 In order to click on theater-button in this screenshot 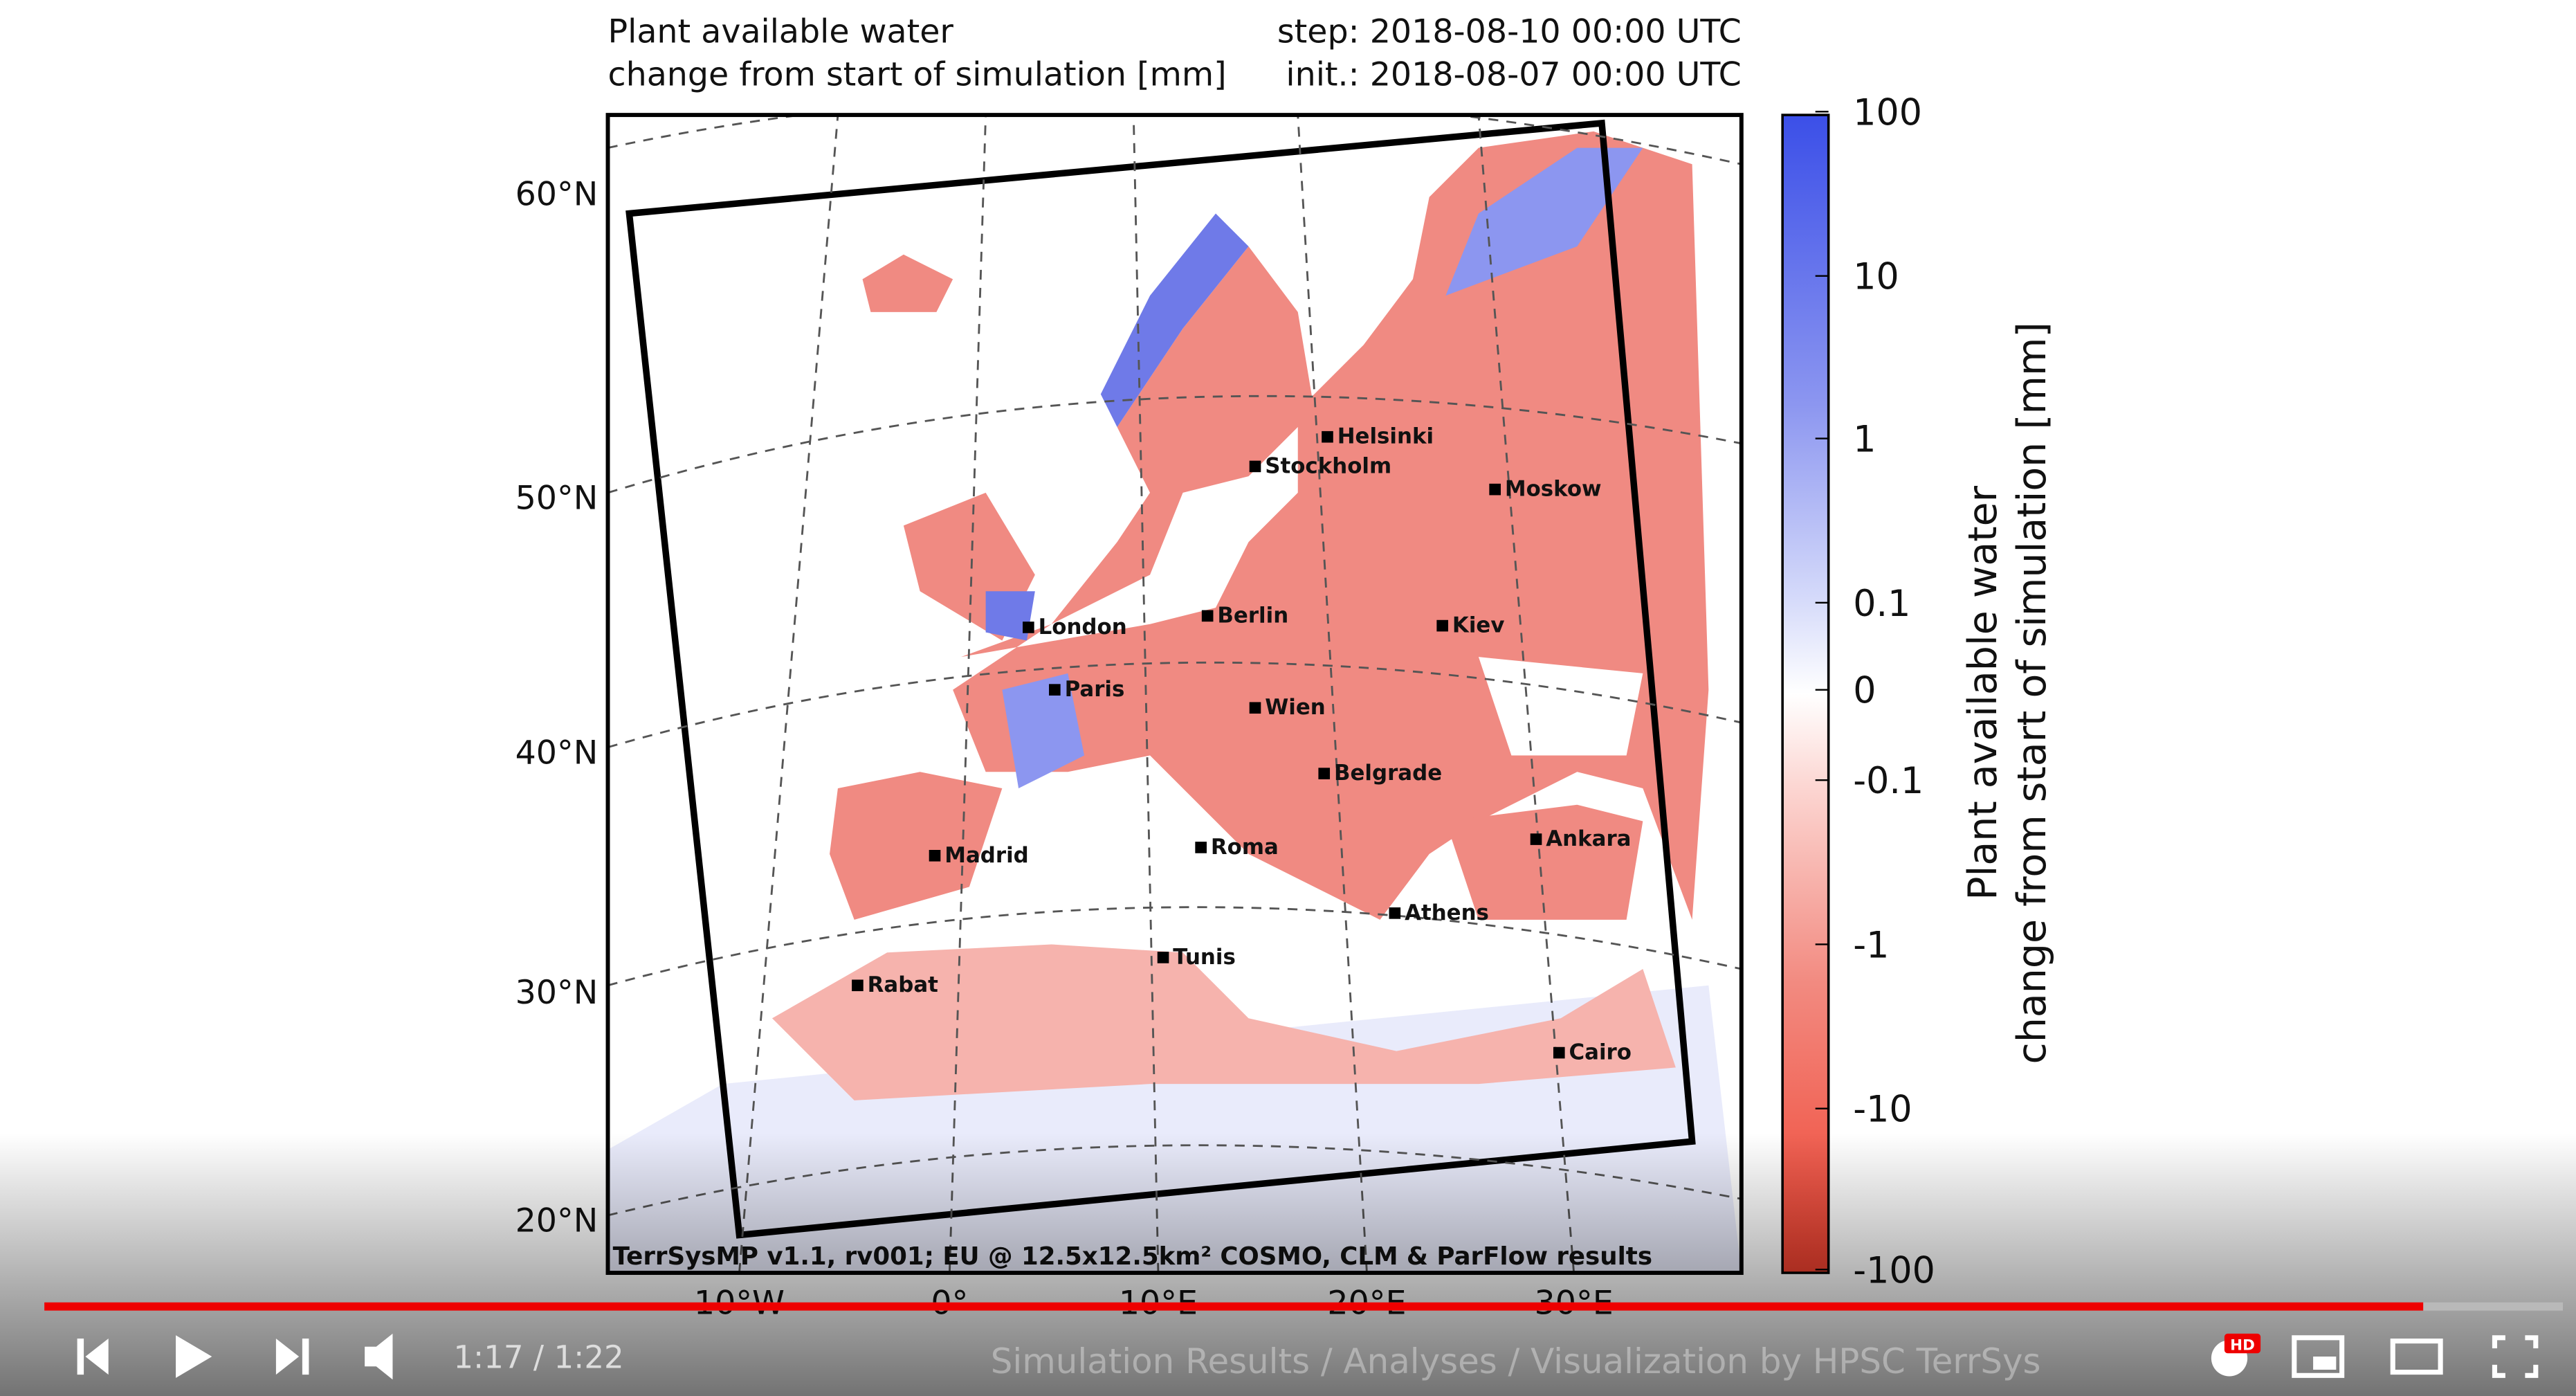, I will do `click(2417, 1357)`.